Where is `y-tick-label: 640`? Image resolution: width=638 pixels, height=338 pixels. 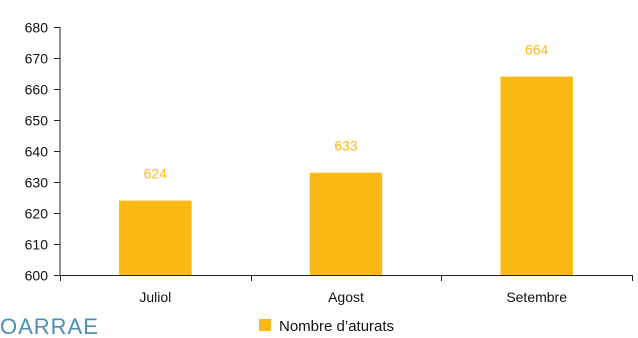 y-tick-label: 640 is located at coordinates (37, 152).